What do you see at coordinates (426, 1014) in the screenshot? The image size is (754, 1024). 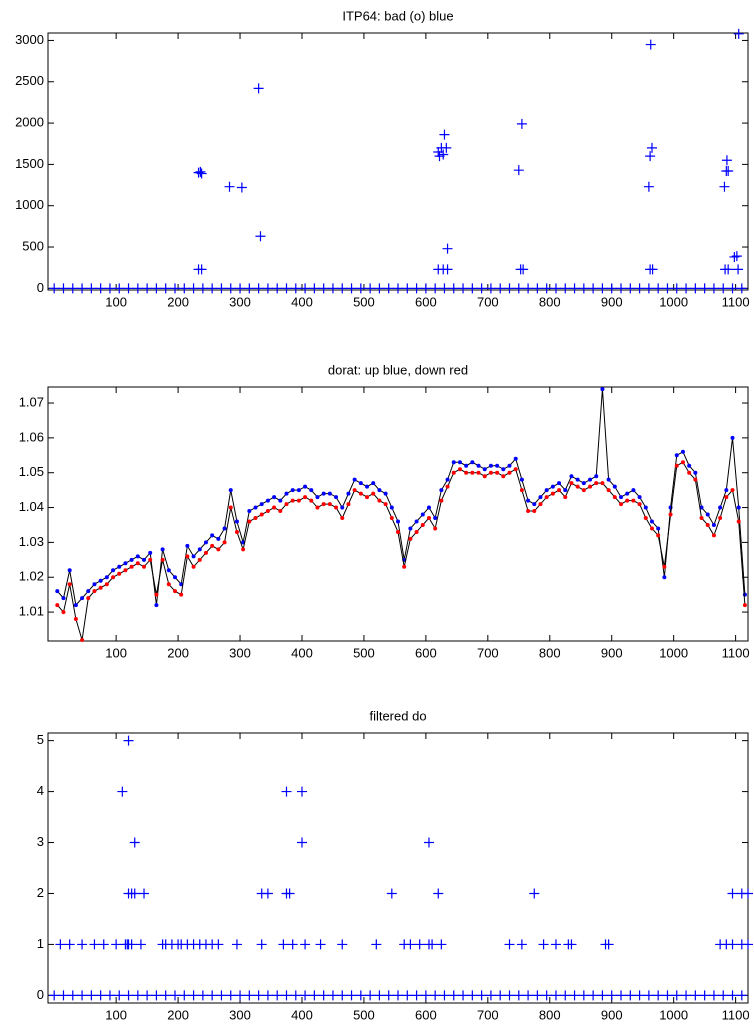 I see `x-tick-label: 600` at bounding box center [426, 1014].